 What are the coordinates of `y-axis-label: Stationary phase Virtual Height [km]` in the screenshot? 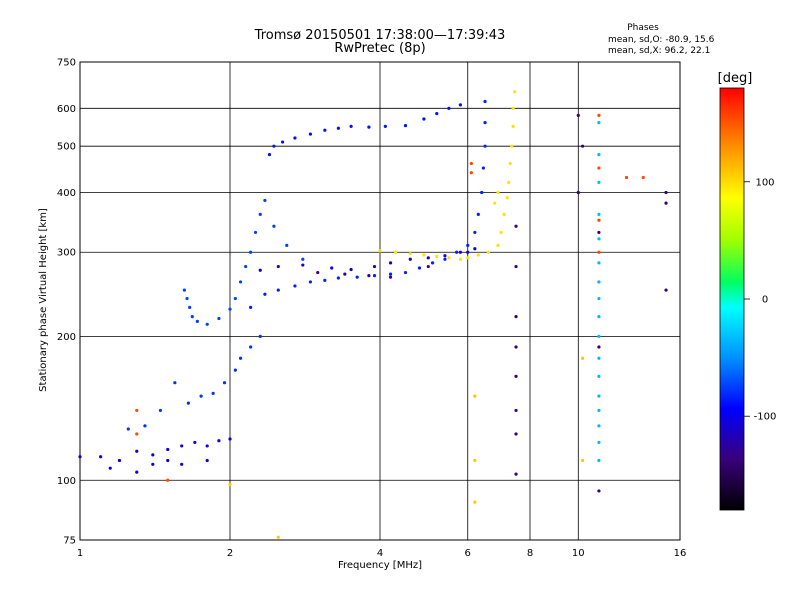 It's located at (43, 300).